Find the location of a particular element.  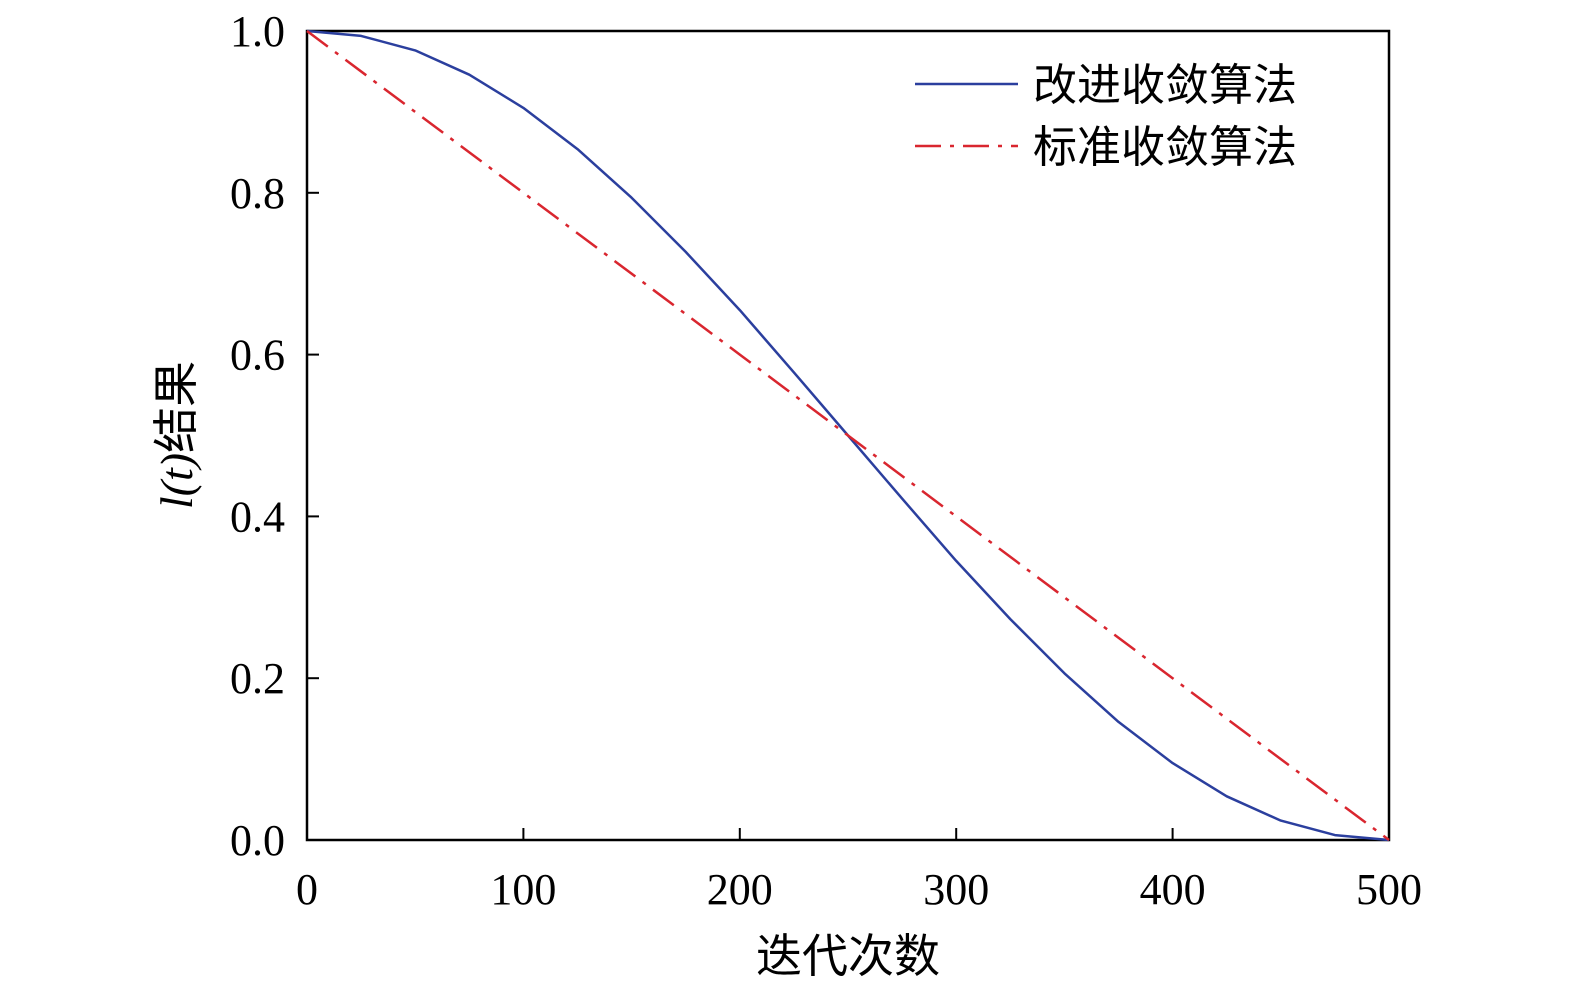

y-axis-title: l(t)结果 is located at coordinates (176, 435).